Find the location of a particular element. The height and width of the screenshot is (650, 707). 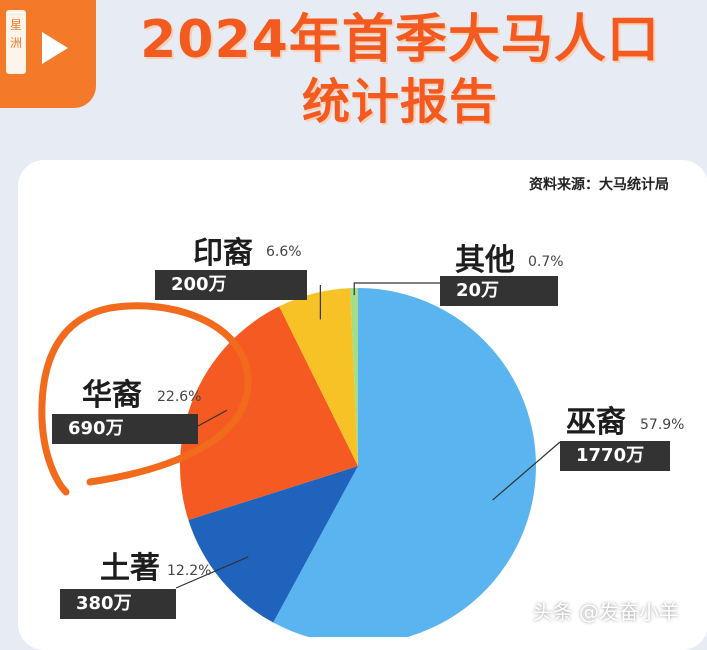

label-name-chinese: 华裔 is located at coordinates (112, 395).